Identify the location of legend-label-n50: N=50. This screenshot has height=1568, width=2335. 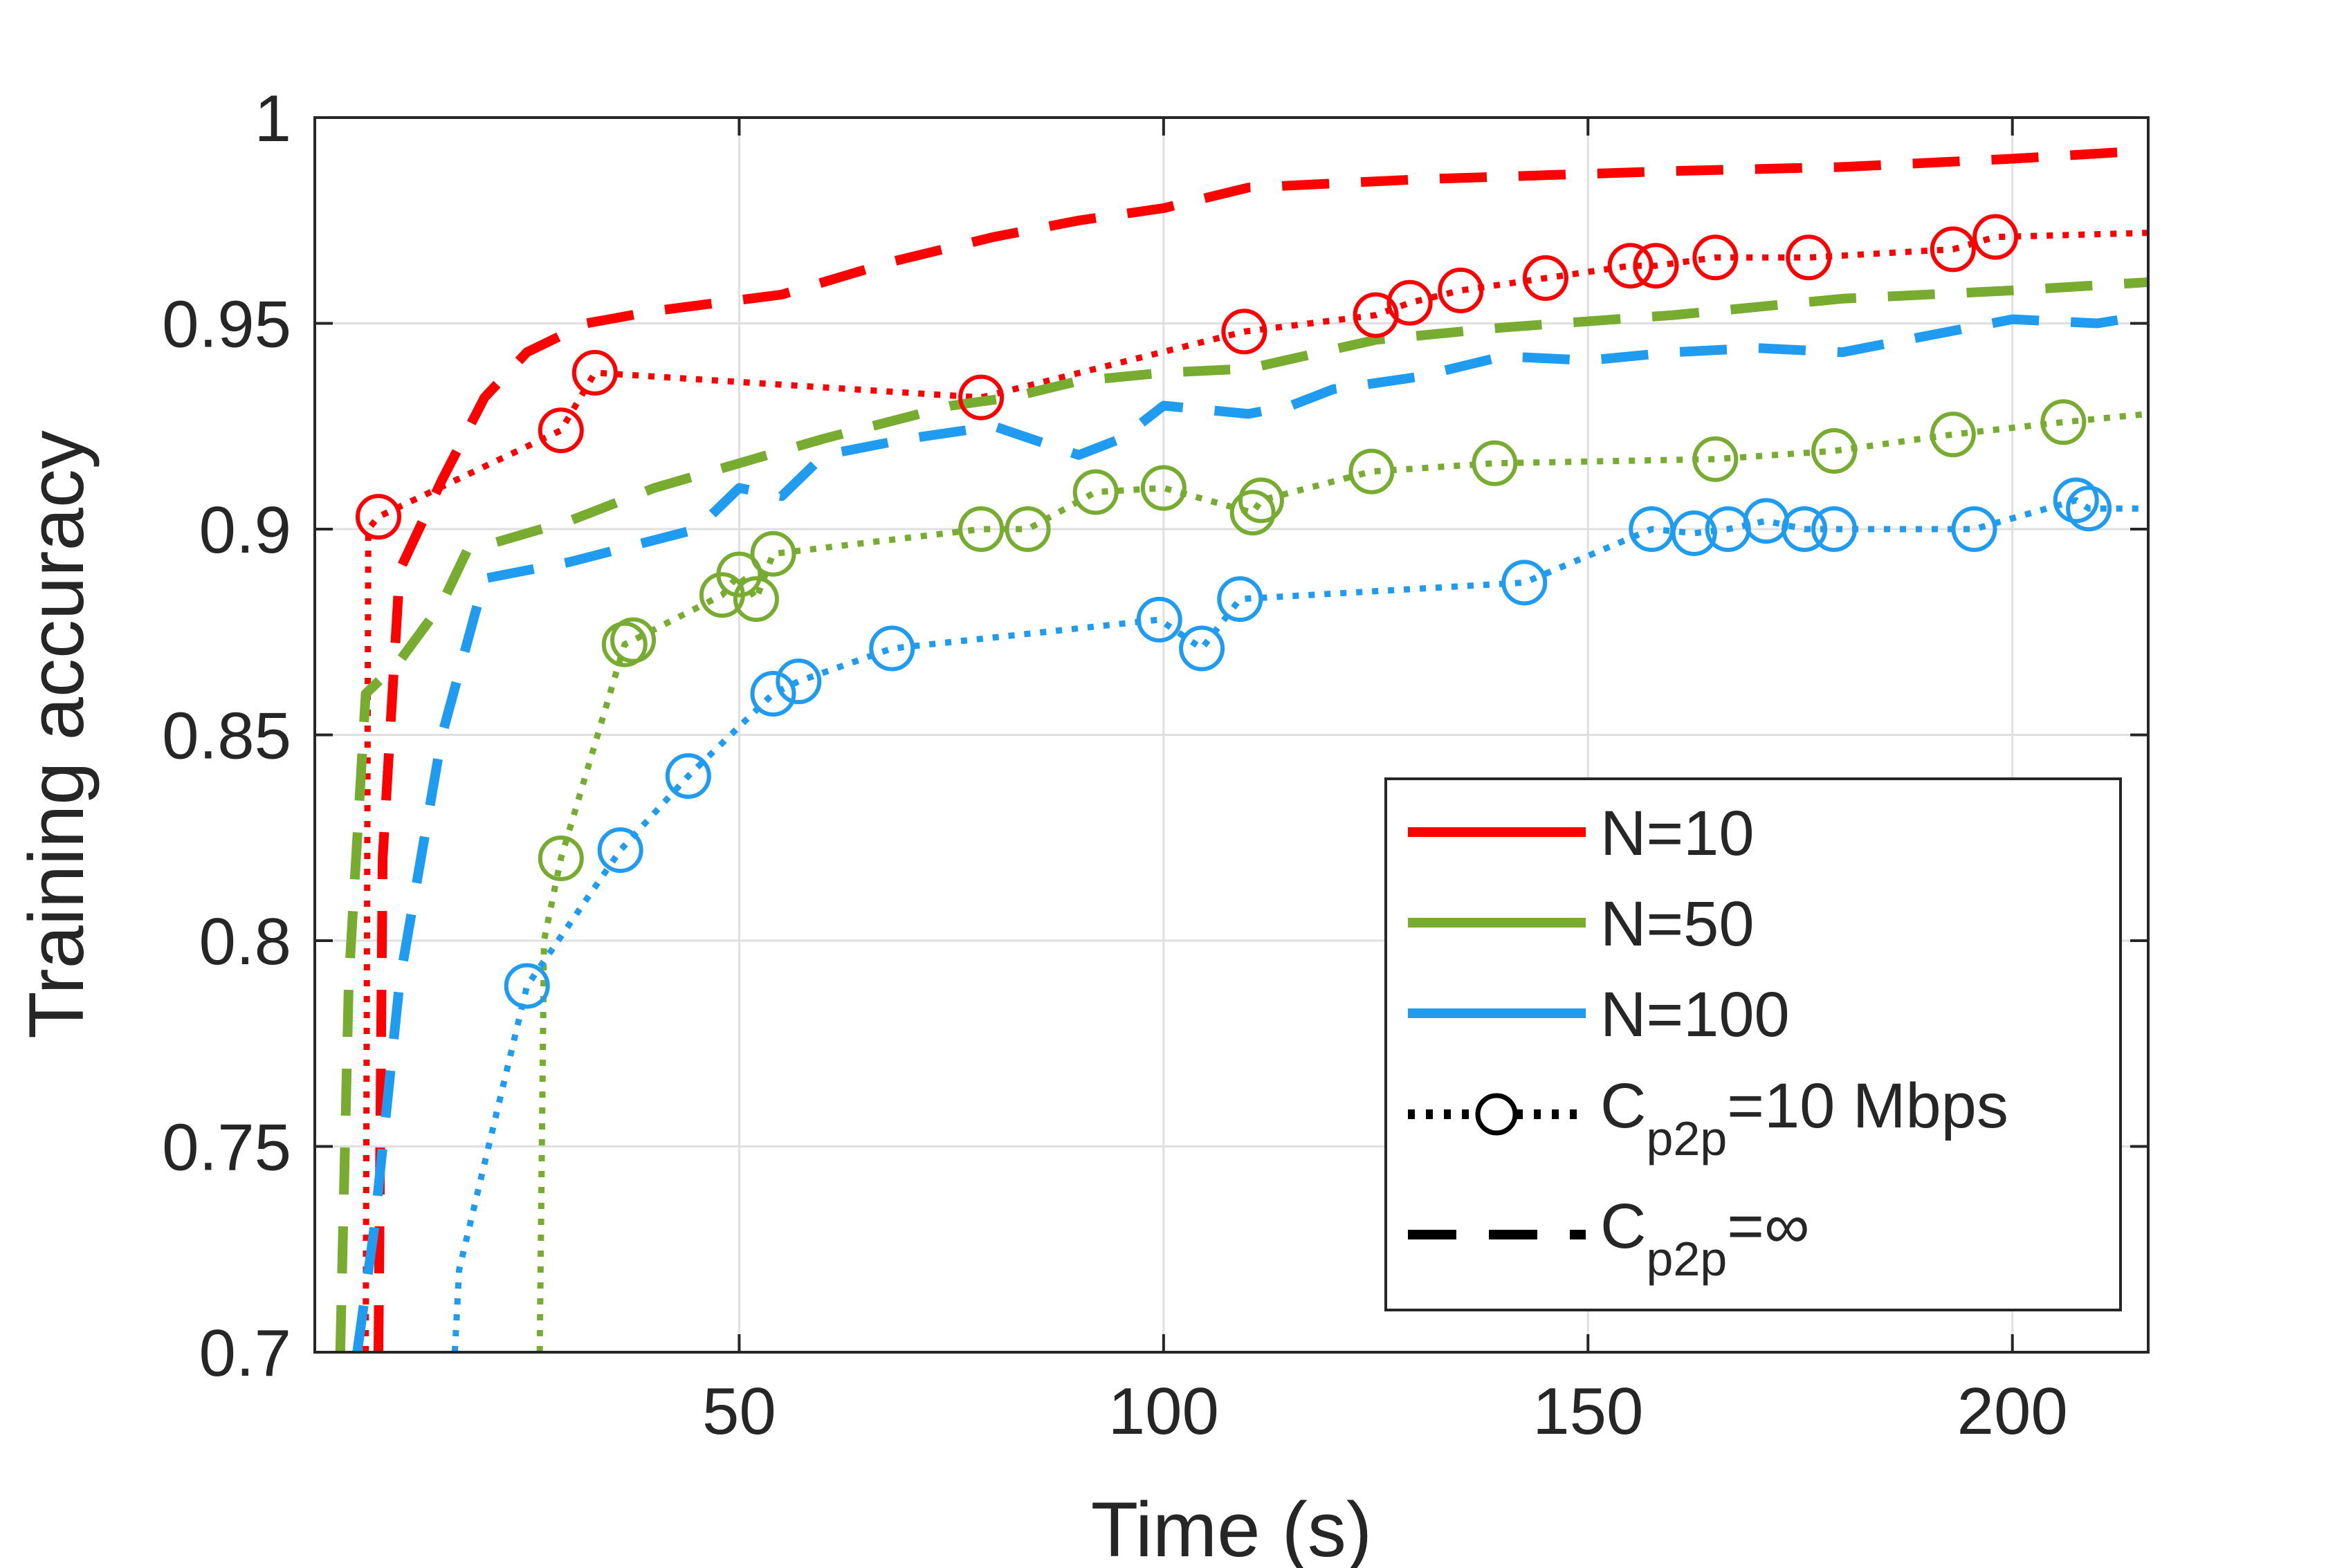
(1677, 924).